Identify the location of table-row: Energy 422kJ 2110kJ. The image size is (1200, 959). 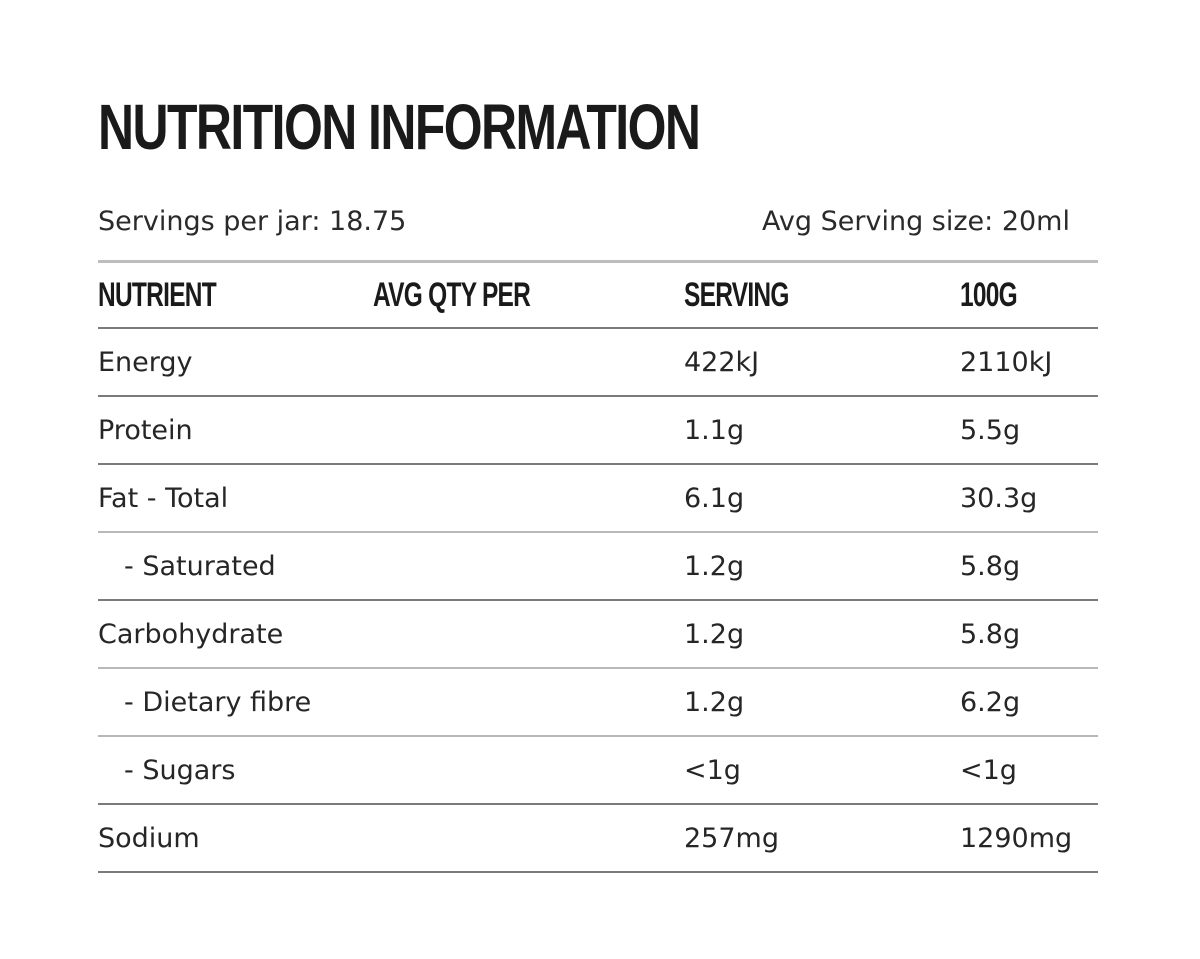
(598, 363).